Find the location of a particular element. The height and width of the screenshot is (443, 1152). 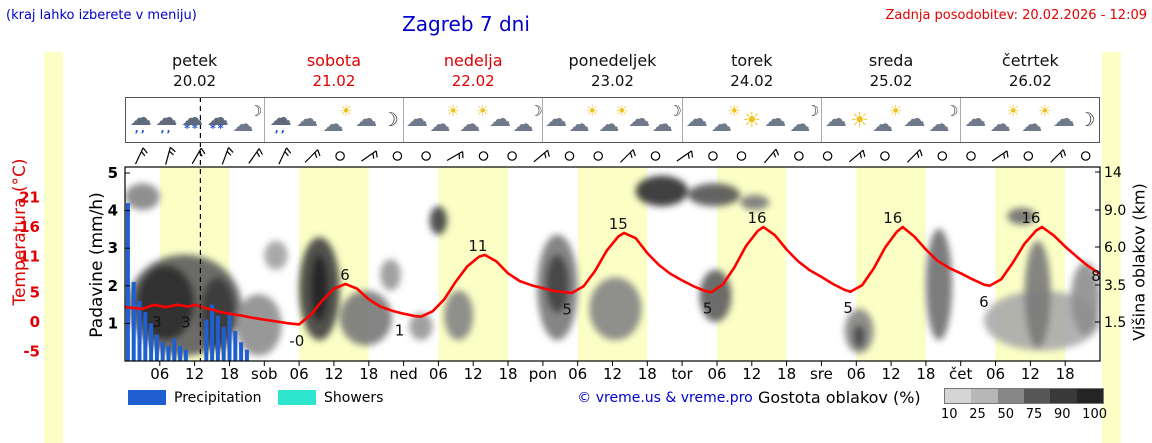

svg-text: pon is located at coordinates (543, 374).